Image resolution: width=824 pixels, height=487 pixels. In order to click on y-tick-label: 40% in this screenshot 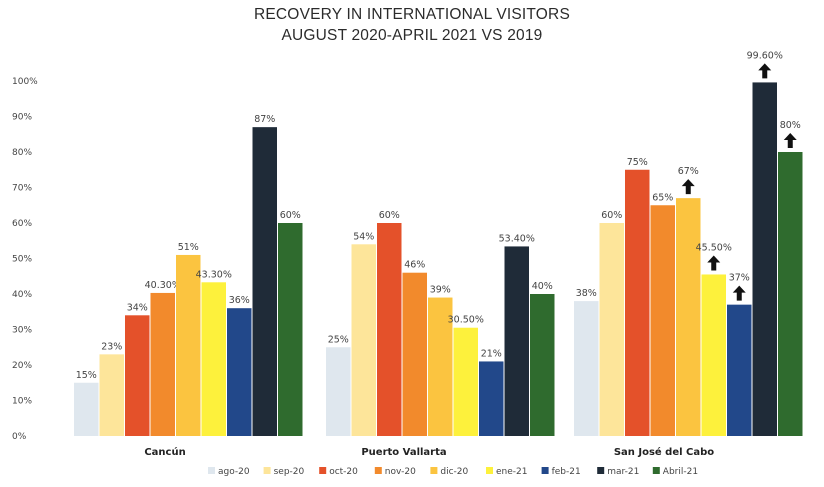, I will do `click(22, 295)`.